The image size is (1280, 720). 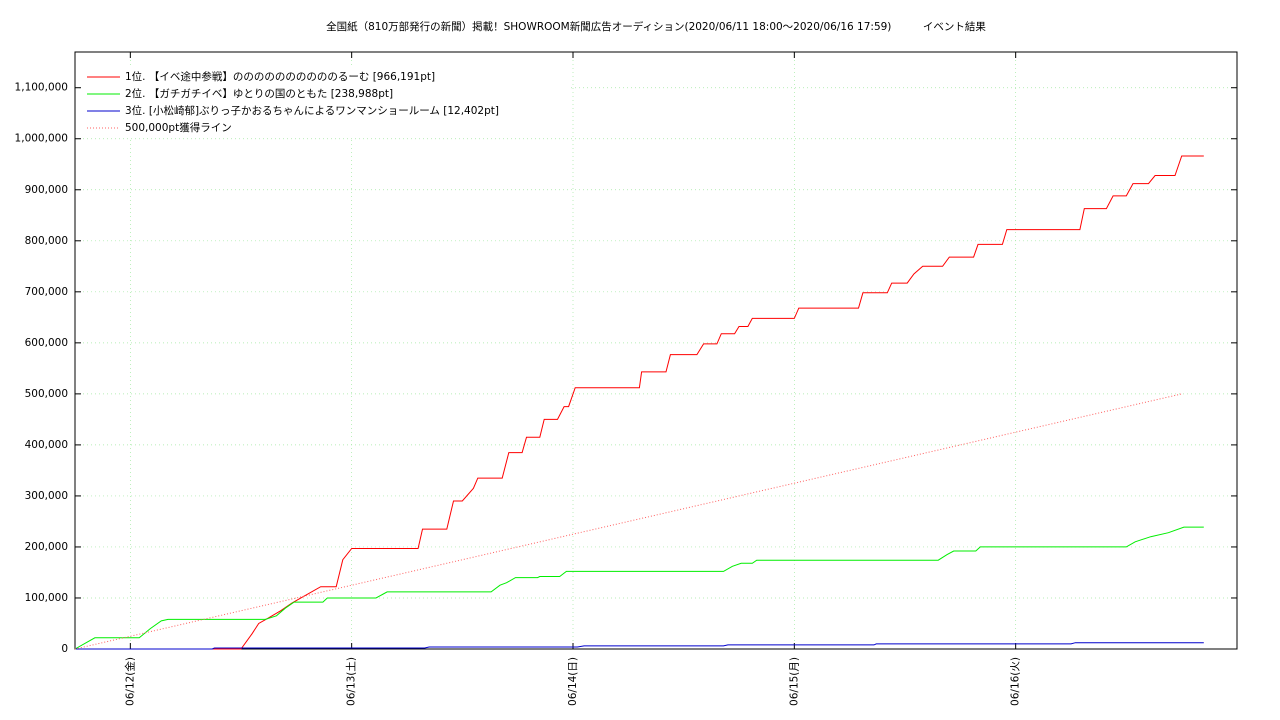 I want to click on y-tick-label: 100,000, so click(x=46, y=598).